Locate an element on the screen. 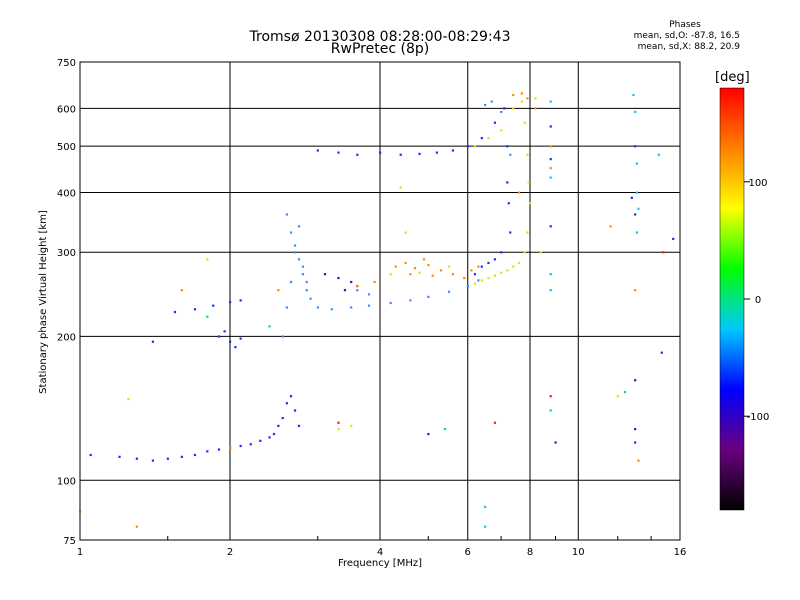  colorbar-ticks: 100 0 -100 is located at coordinates (756, 300).